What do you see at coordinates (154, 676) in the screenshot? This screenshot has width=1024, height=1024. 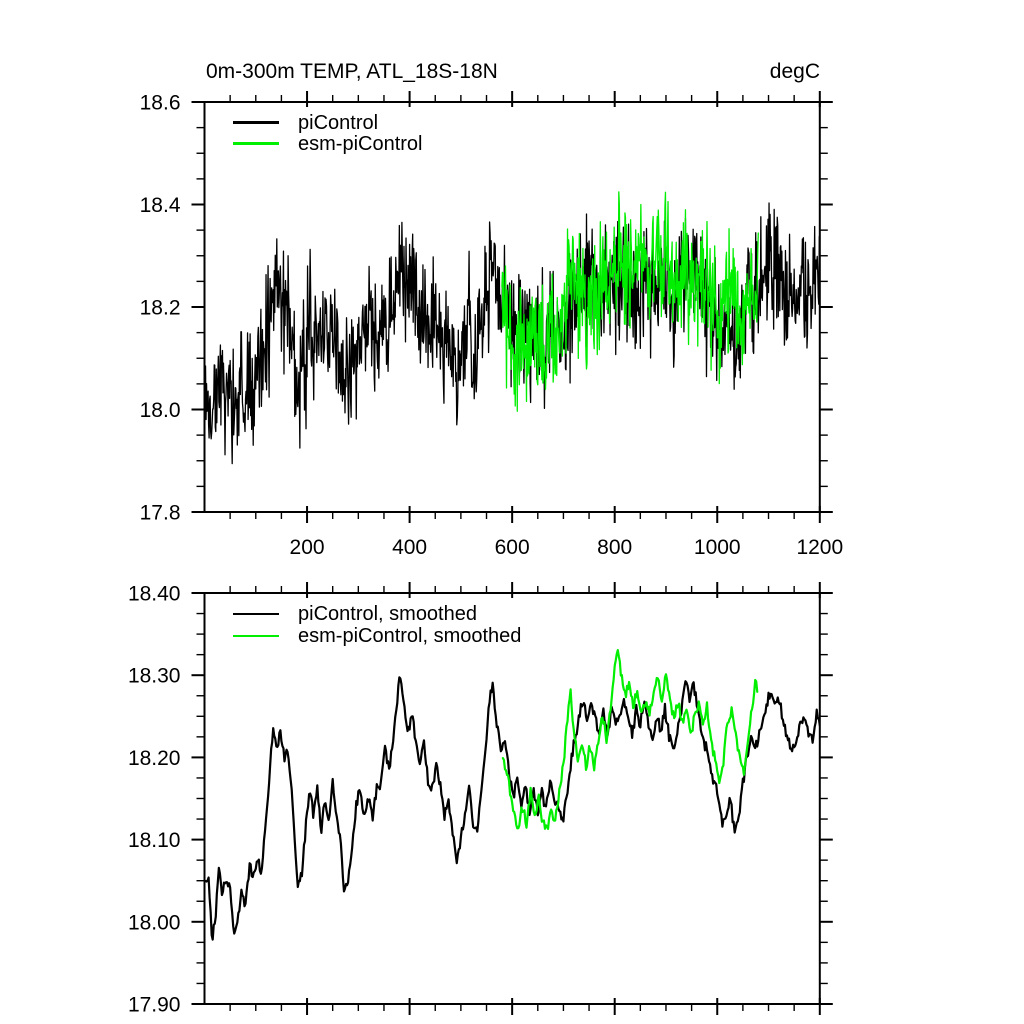 I see `y-tick-label: 18.30` at bounding box center [154, 676].